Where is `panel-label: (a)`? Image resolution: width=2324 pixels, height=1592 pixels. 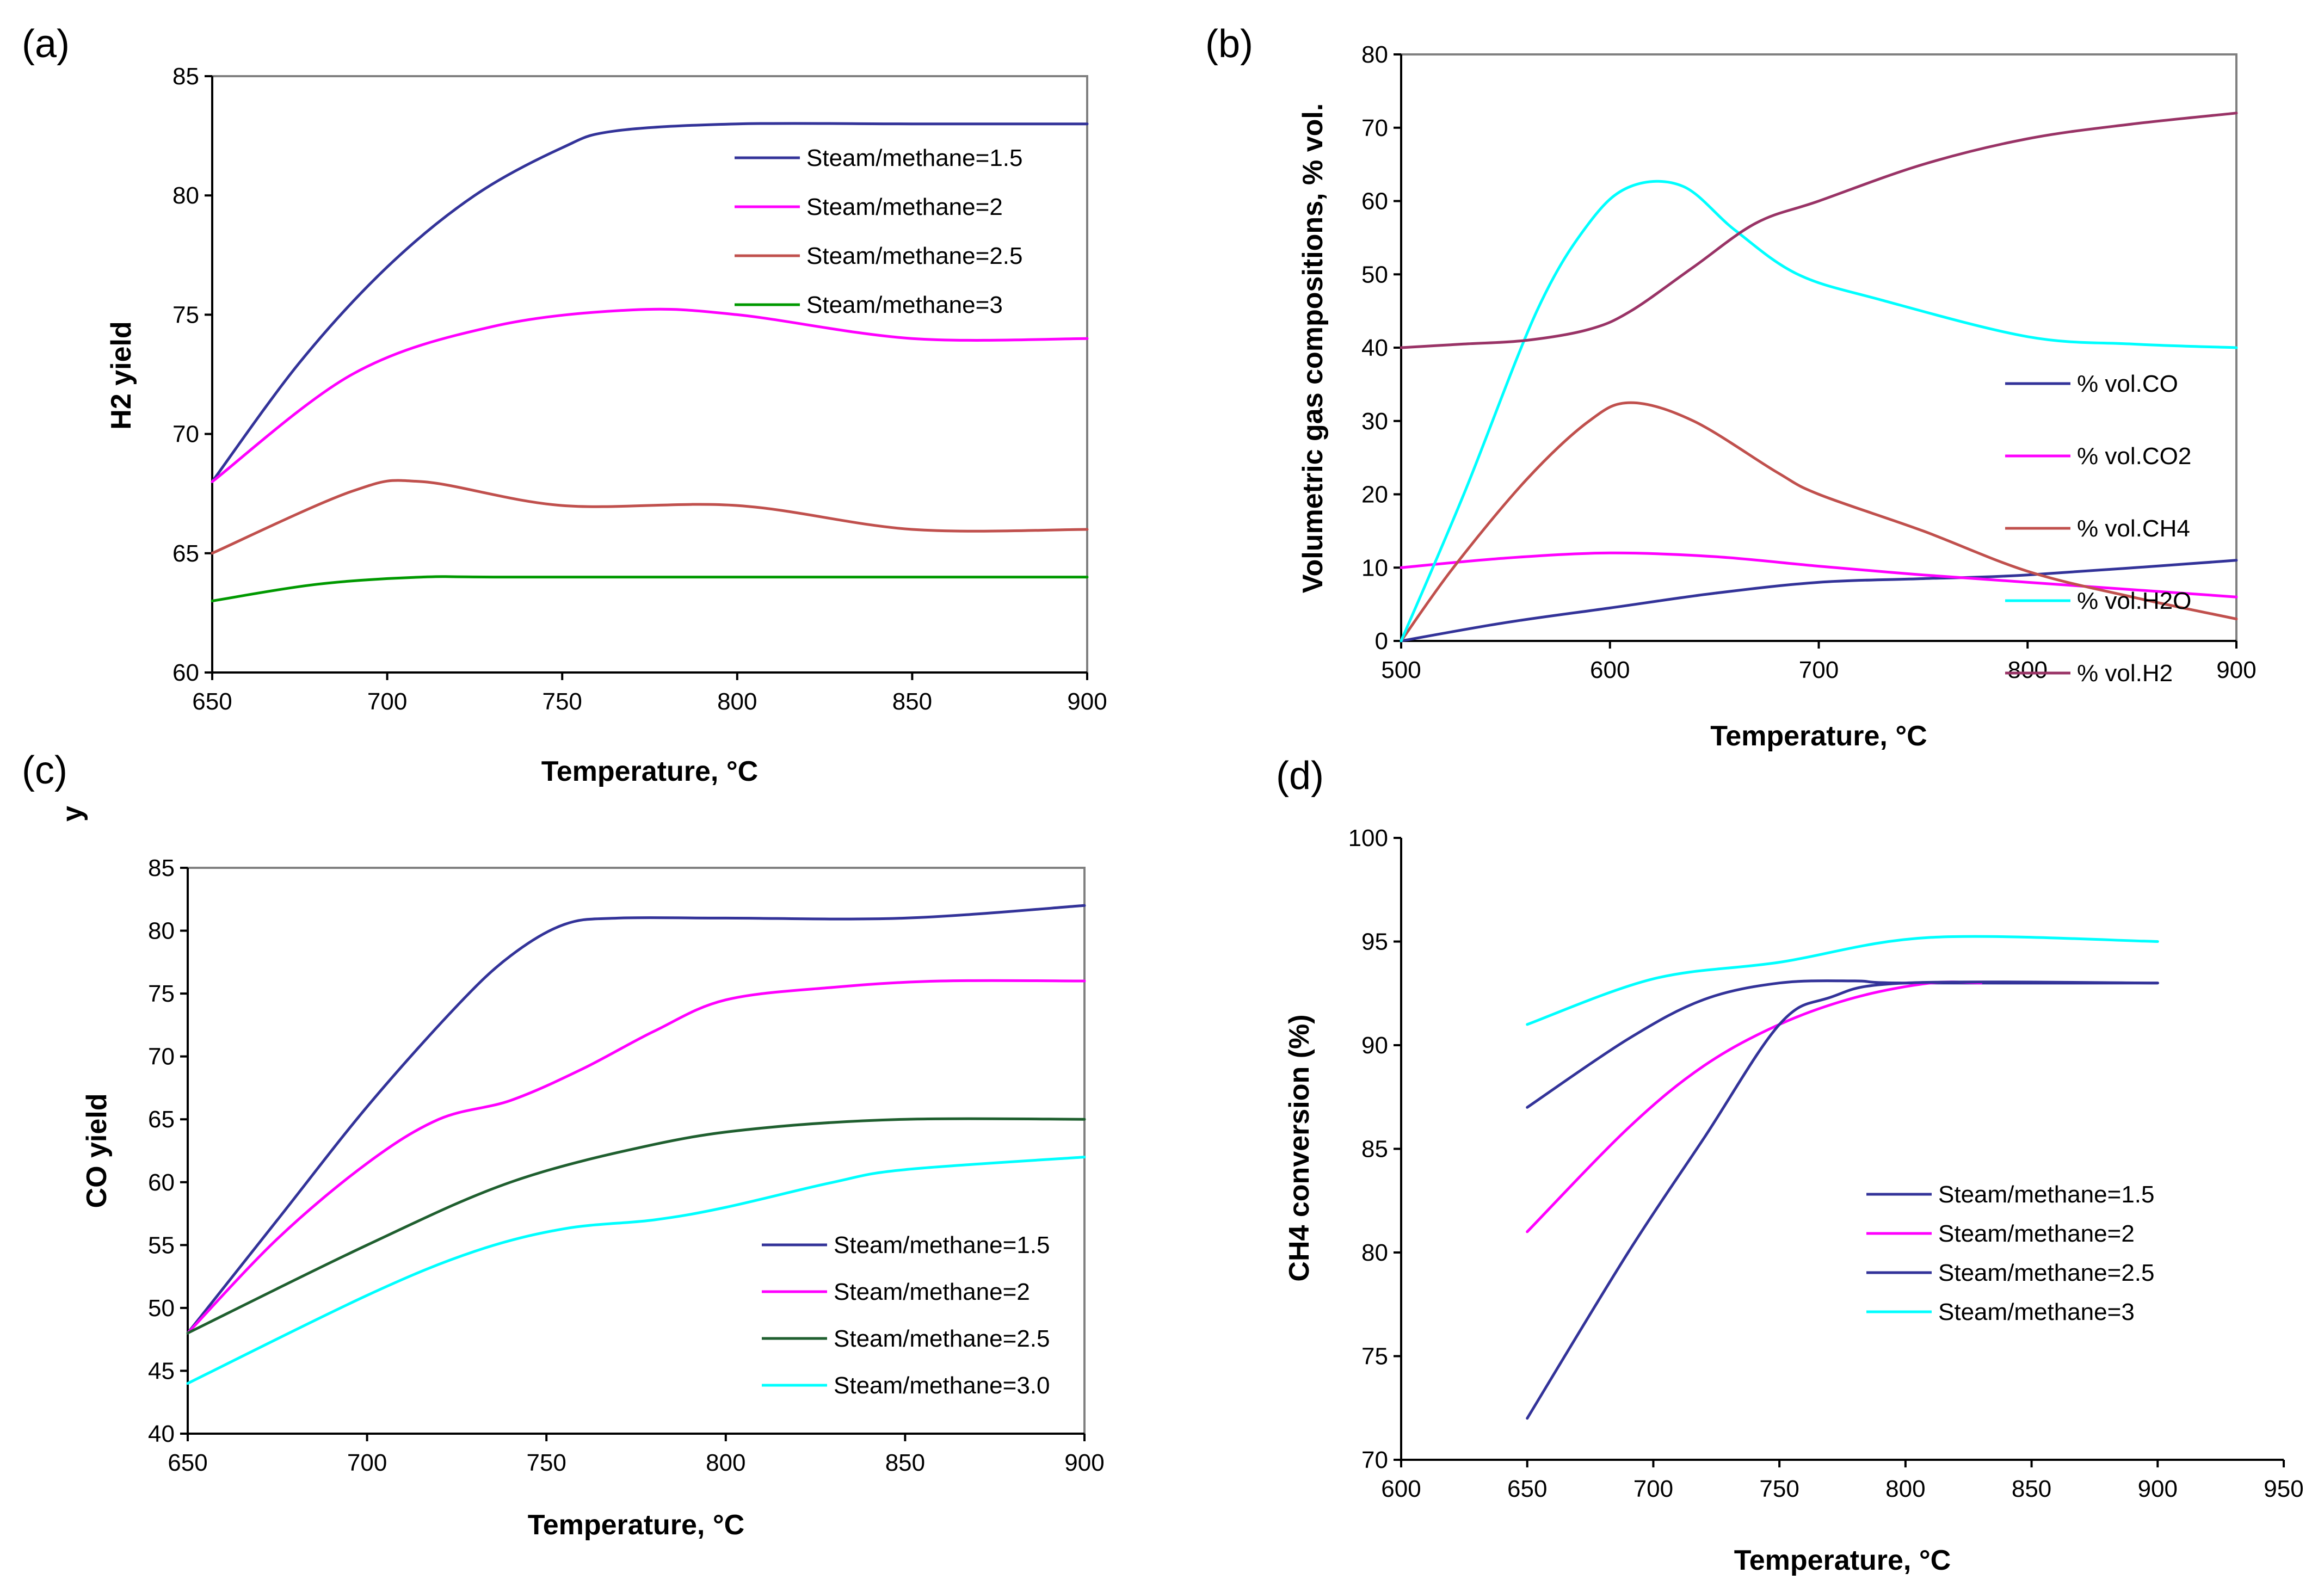 panel-label: (a) is located at coordinates (46, 44).